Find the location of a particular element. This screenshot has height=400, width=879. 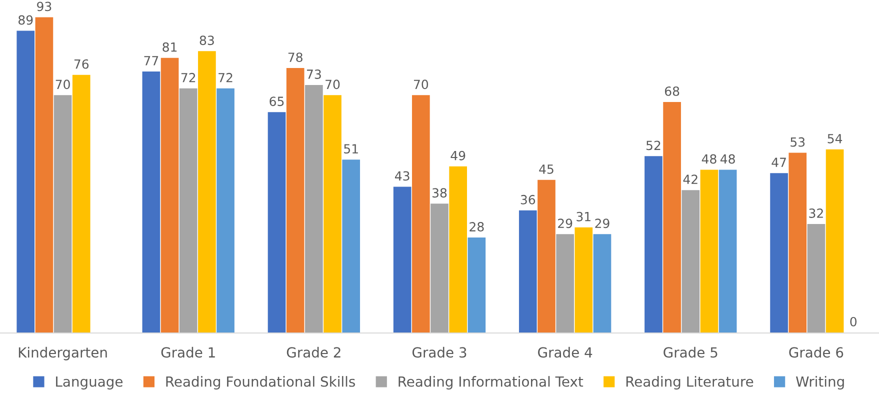

data-label: 51 is located at coordinates (351, 149).